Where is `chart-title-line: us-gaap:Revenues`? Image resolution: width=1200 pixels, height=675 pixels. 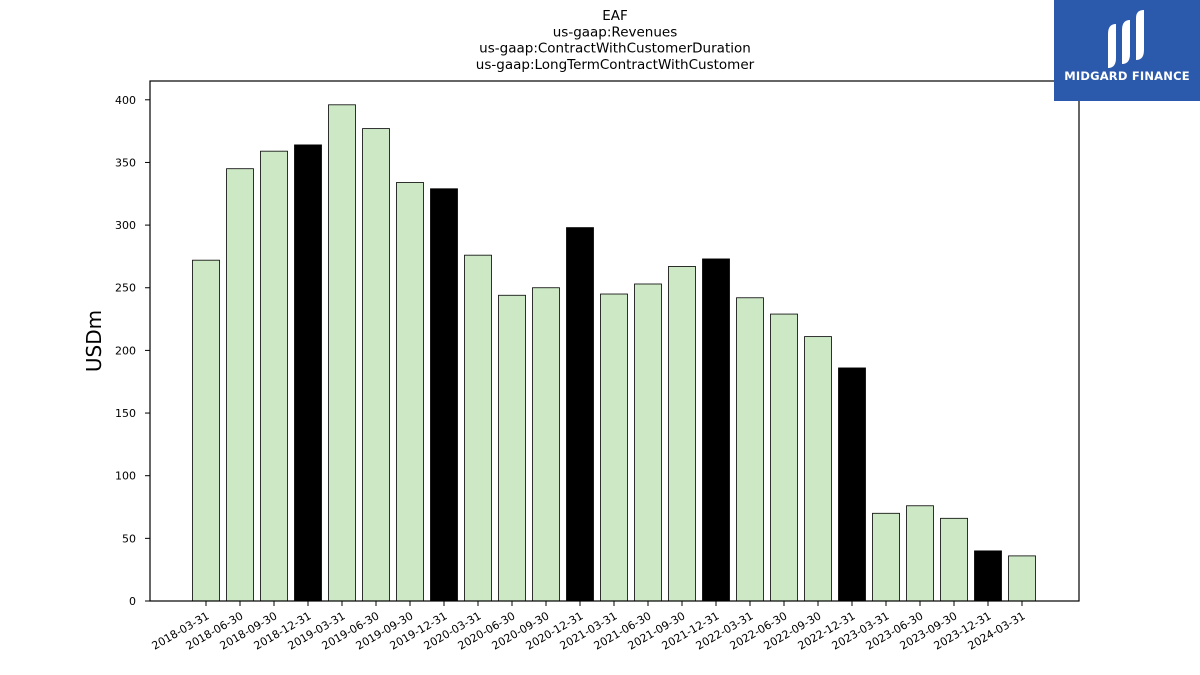 chart-title-line: us-gaap:Revenues is located at coordinates (615, 32).